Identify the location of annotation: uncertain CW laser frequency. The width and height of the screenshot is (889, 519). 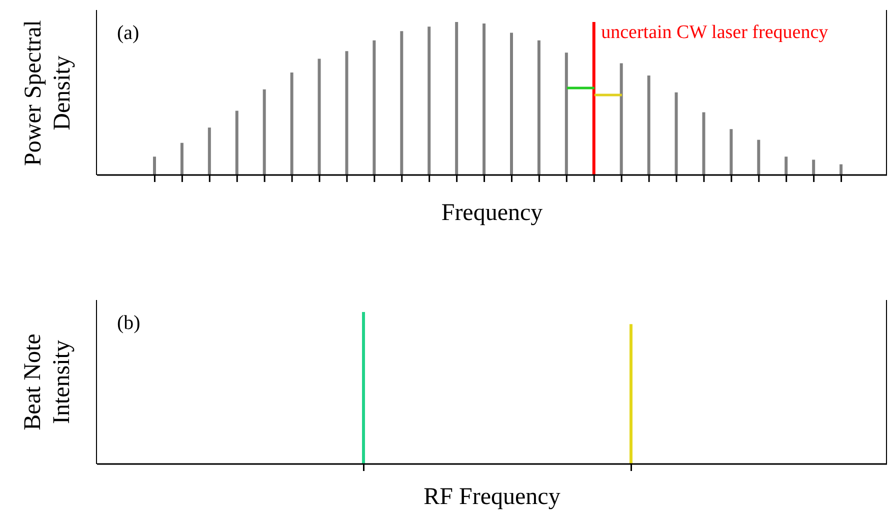
(714, 33).